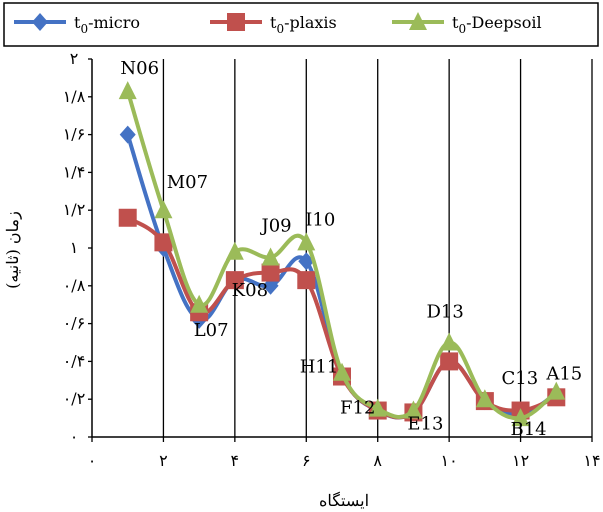  I want to click on legend-label: t0-micro, so click(107, 24).